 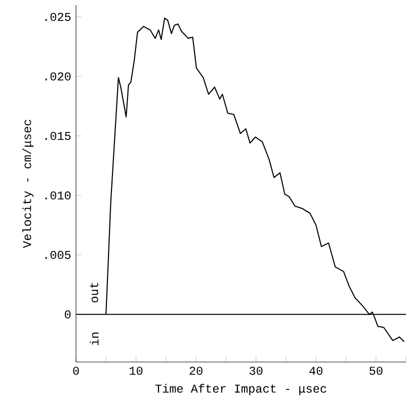 I want to click on annotation: in, so click(x=94, y=339).